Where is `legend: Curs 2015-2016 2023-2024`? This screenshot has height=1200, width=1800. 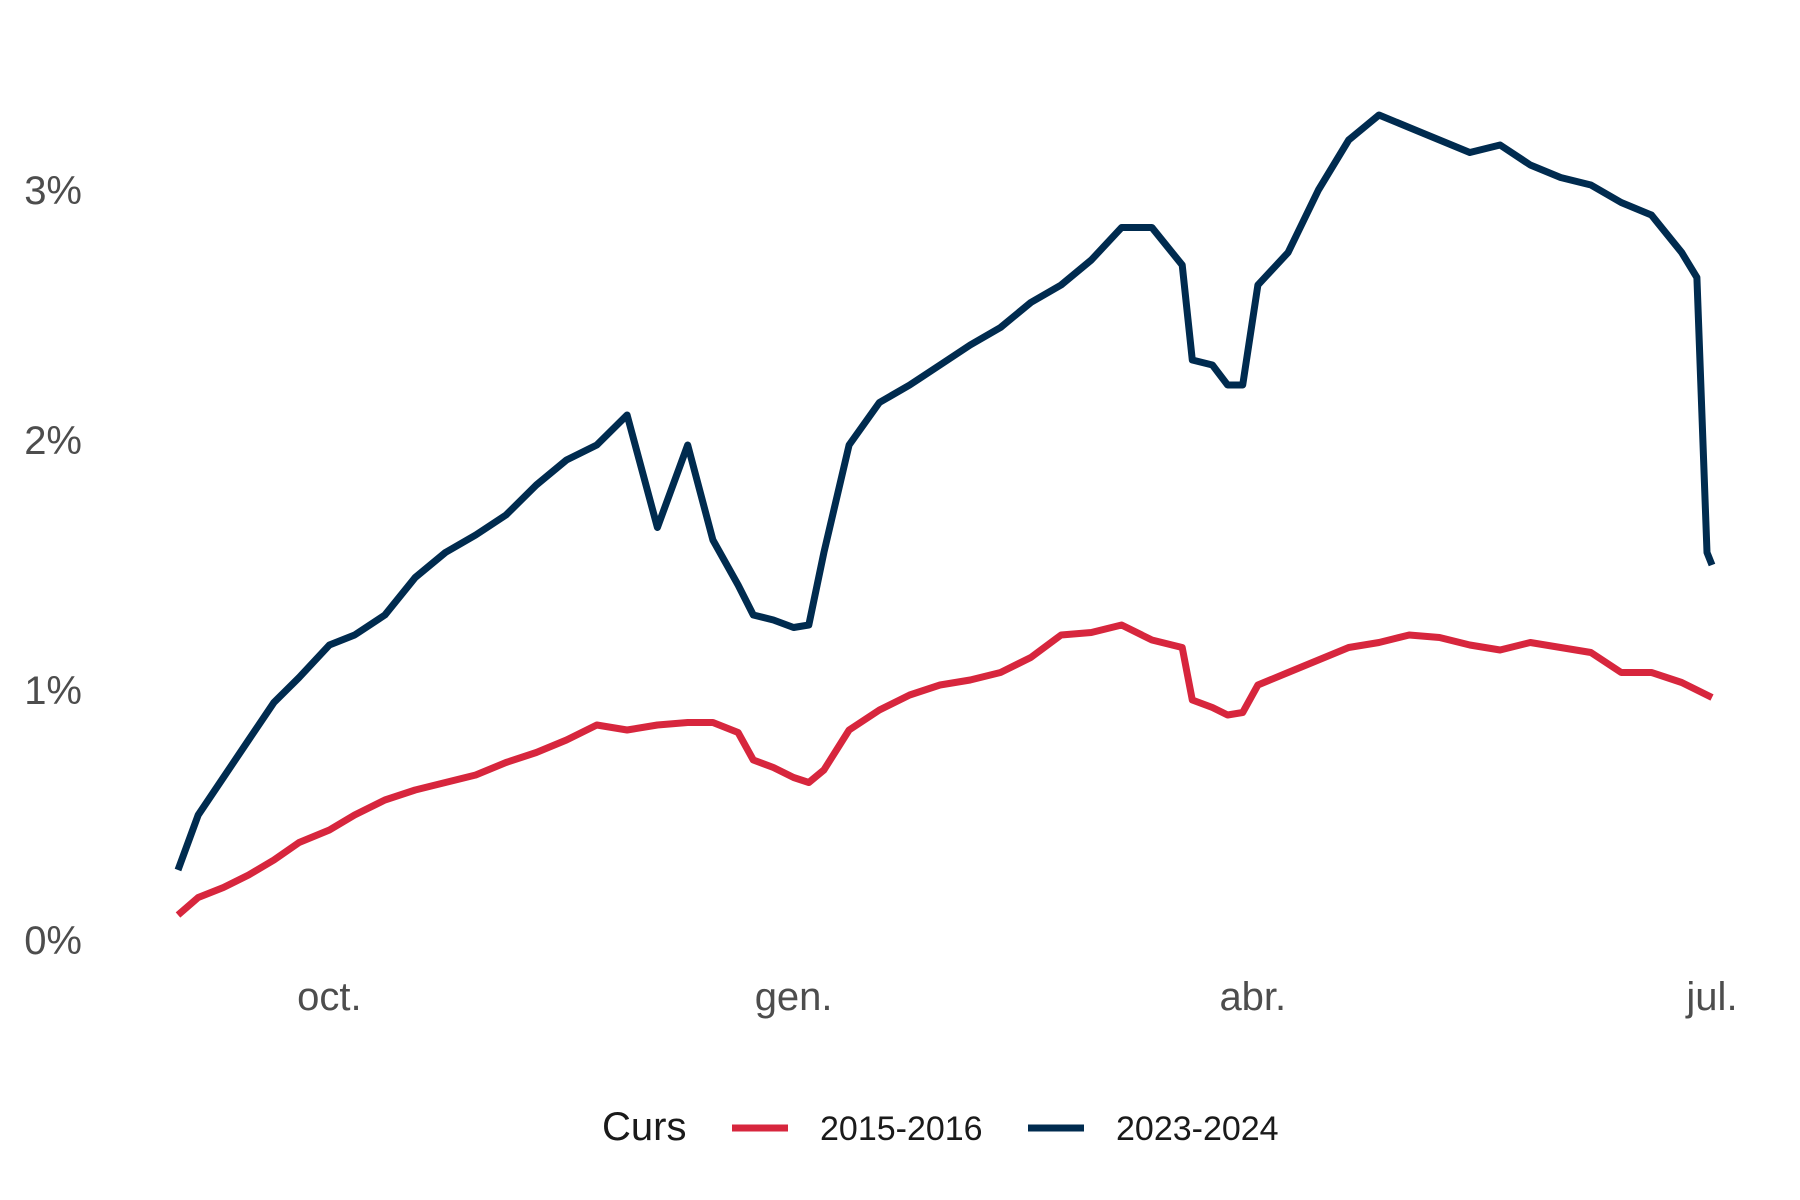 legend: Curs 2015-2016 2023-2024 is located at coordinates (940, 1127).